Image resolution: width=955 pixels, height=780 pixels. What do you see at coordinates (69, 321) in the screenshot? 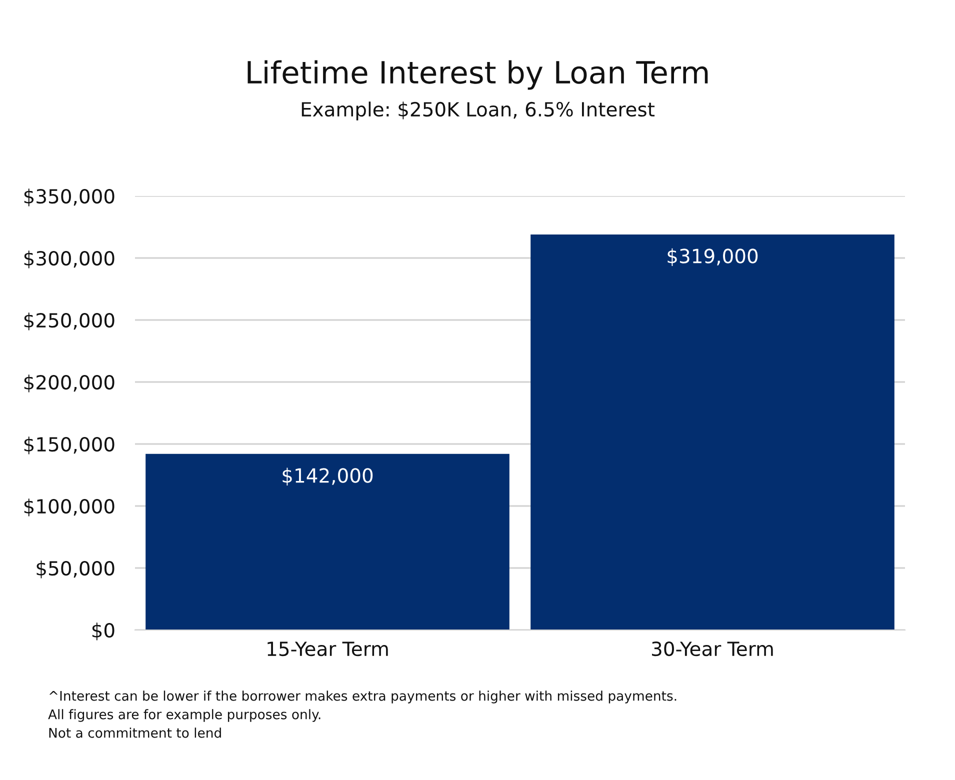
I see `y-tick-label: $250,000` at bounding box center [69, 321].